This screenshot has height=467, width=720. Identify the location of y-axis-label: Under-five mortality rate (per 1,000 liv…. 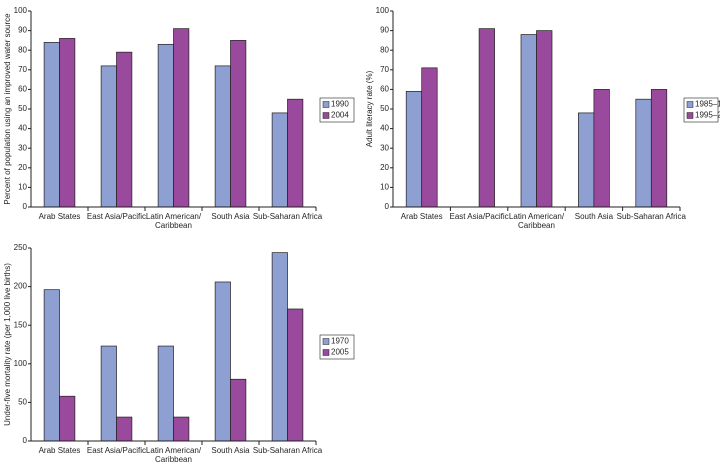
(7, 344).